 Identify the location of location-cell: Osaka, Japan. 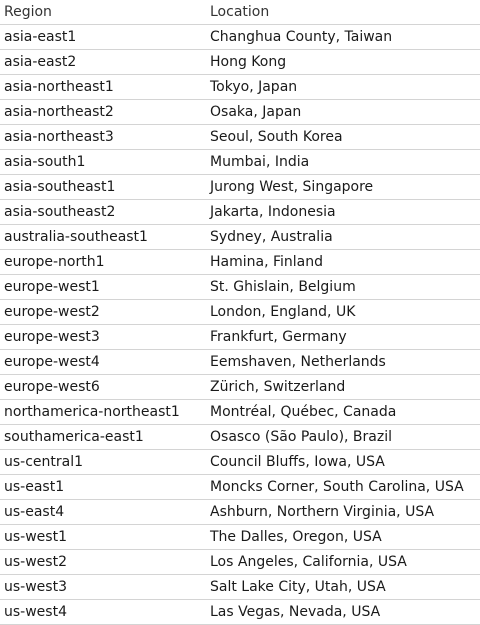
(343, 112).